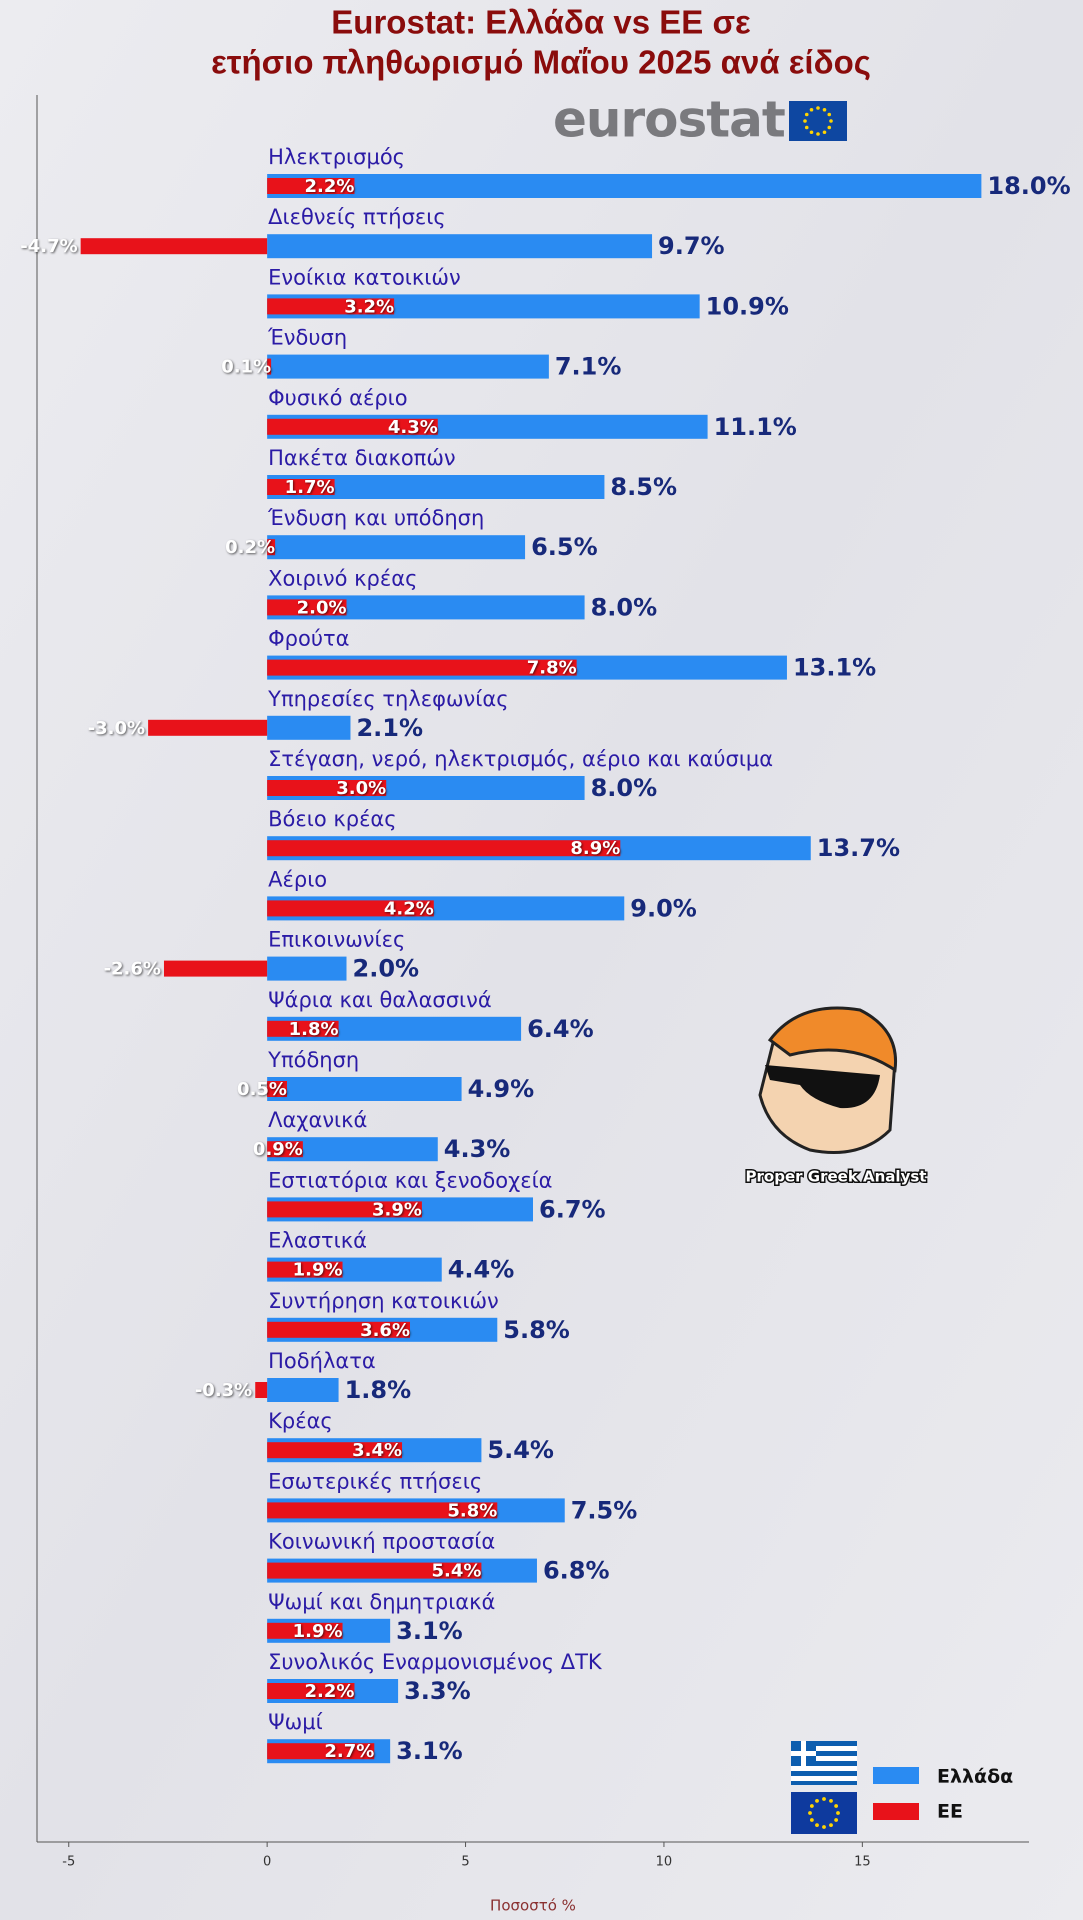 Image resolution: width=1083 pixels, height=1920 pixels. What do you see at coordinates (588, 367) in the screenshot?
I see `value-label: 7.1%` at bounding box center [588, 367].